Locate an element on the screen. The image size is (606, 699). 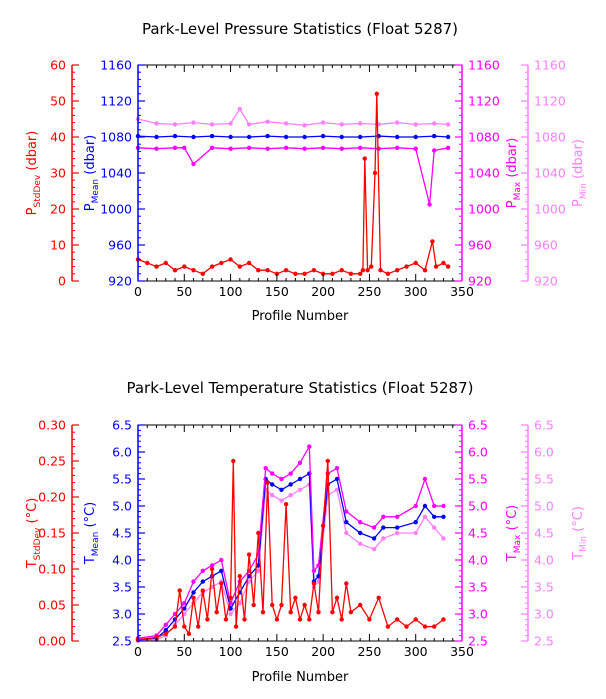
stddev-y-tick-label: 30 is located at coordinates (58, 173).